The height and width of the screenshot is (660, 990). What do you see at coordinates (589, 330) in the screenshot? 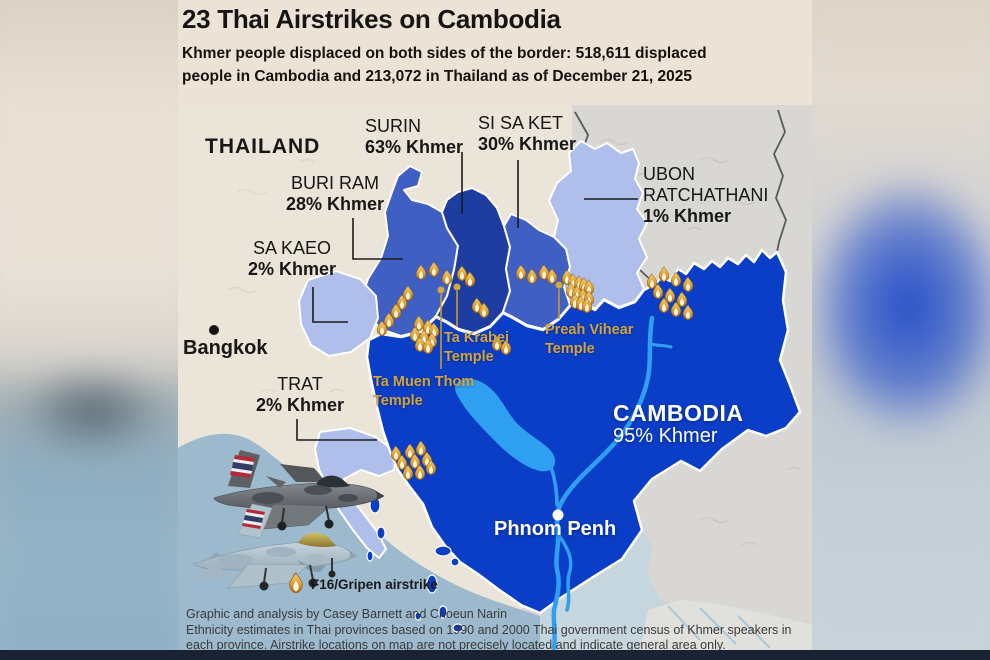
I see `preah-vihear-line1: Preah Vihear` at bounding box center [589, 330].